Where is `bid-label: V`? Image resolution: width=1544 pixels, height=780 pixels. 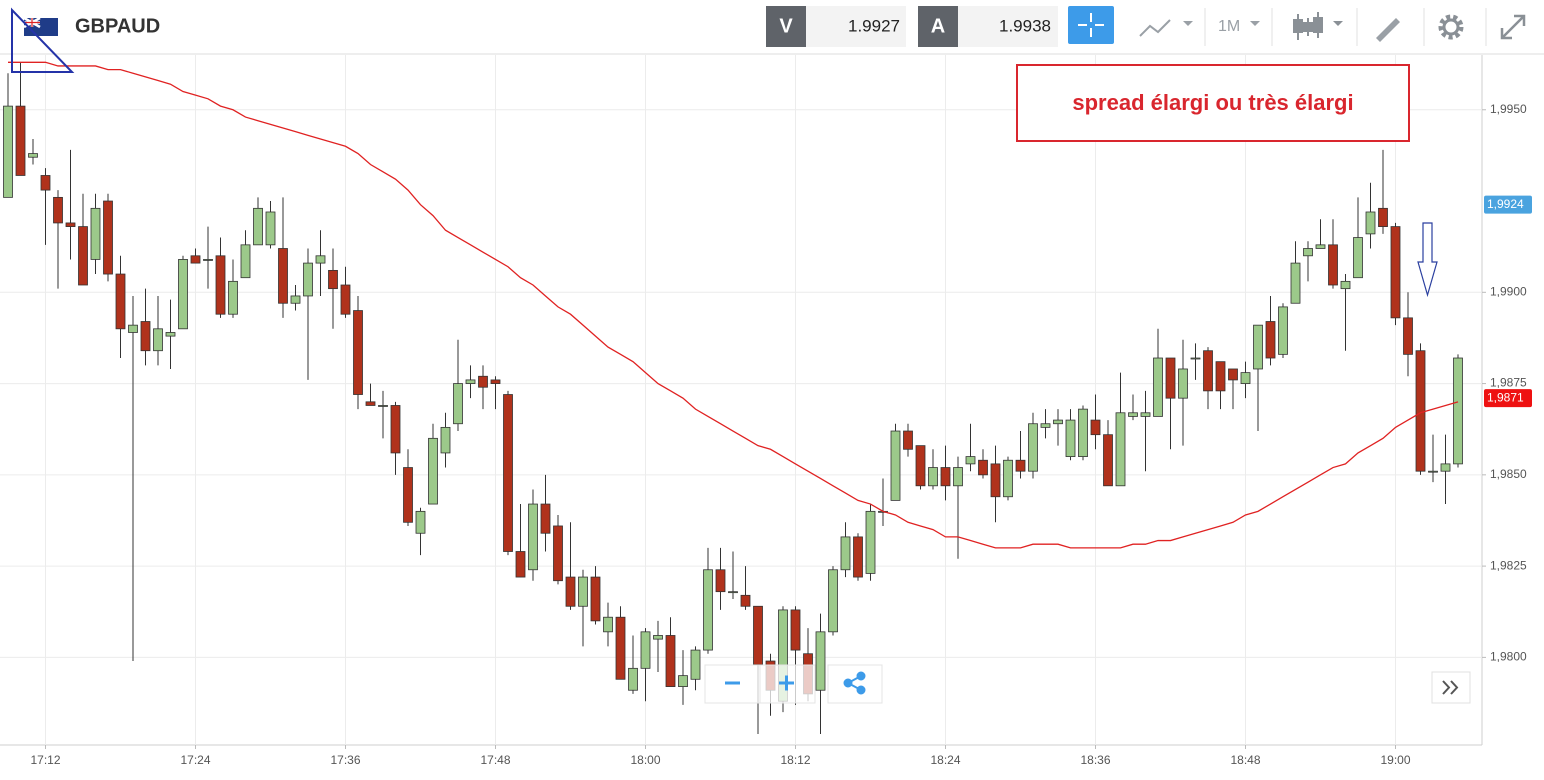 bid-label: V is located at coordinates (786, 26).